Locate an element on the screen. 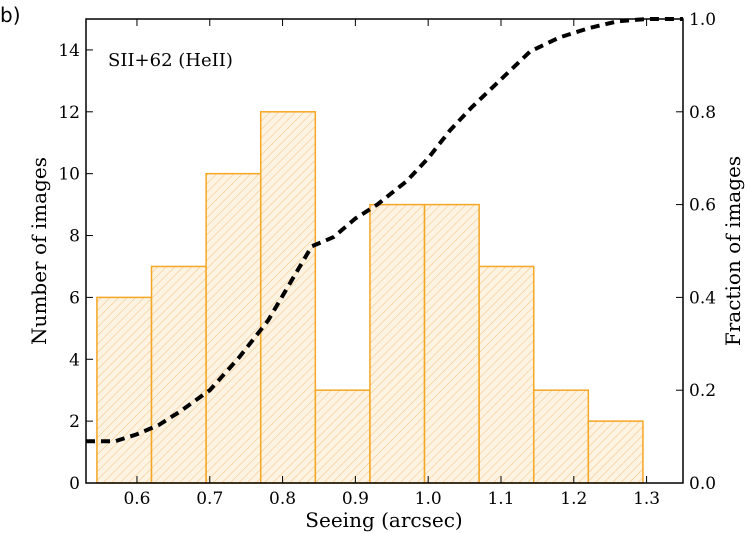 This screenshot has width=747, height=533. y-tick-label: 8 is located at coordinates (74, 237).